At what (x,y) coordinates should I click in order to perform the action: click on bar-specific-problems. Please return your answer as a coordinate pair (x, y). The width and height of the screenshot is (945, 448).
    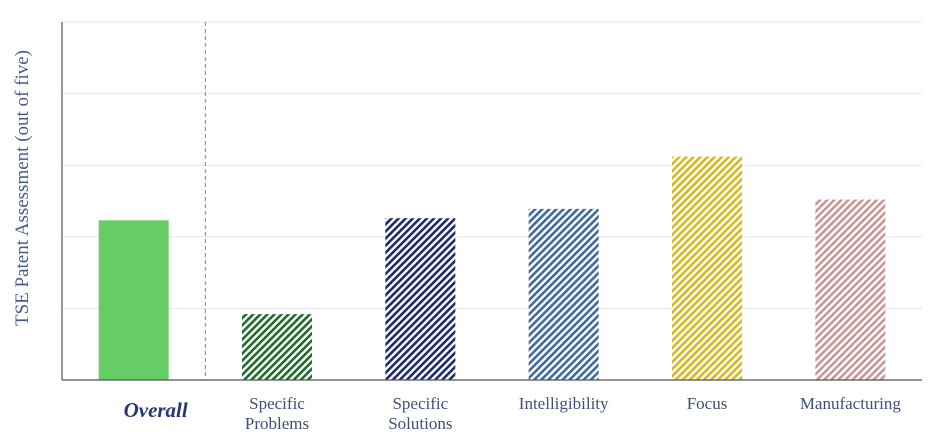
    Looking at the image, I should click on (277, 347).